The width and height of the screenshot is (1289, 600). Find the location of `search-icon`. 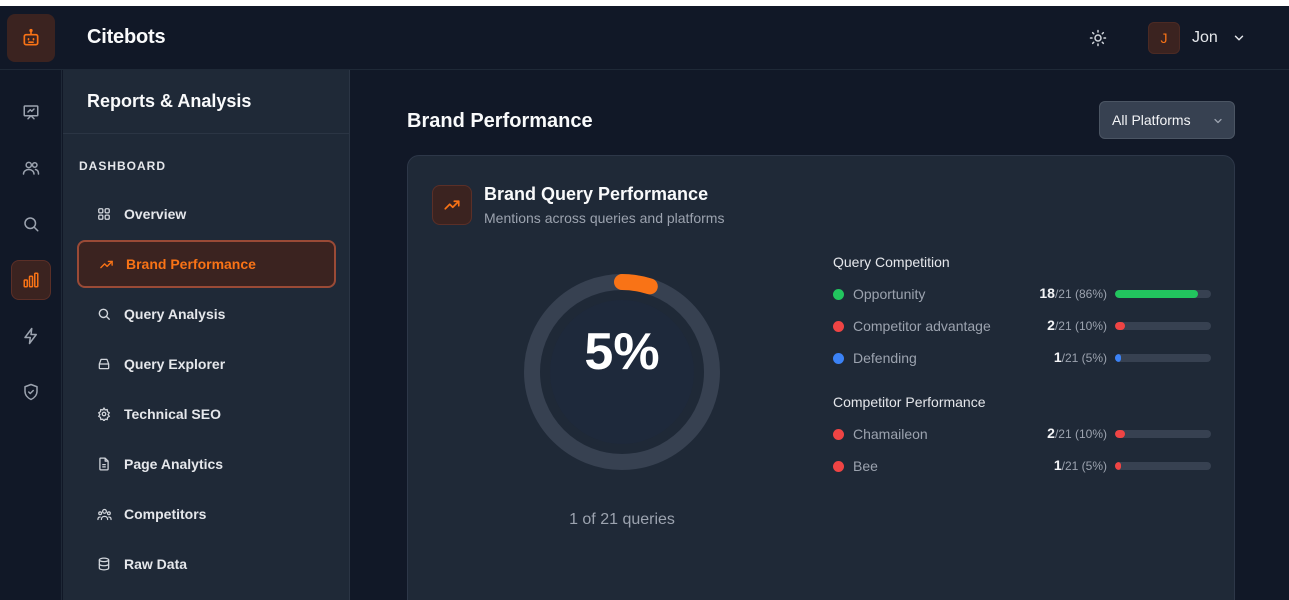

search-icon is located at coordinates (31, 224).